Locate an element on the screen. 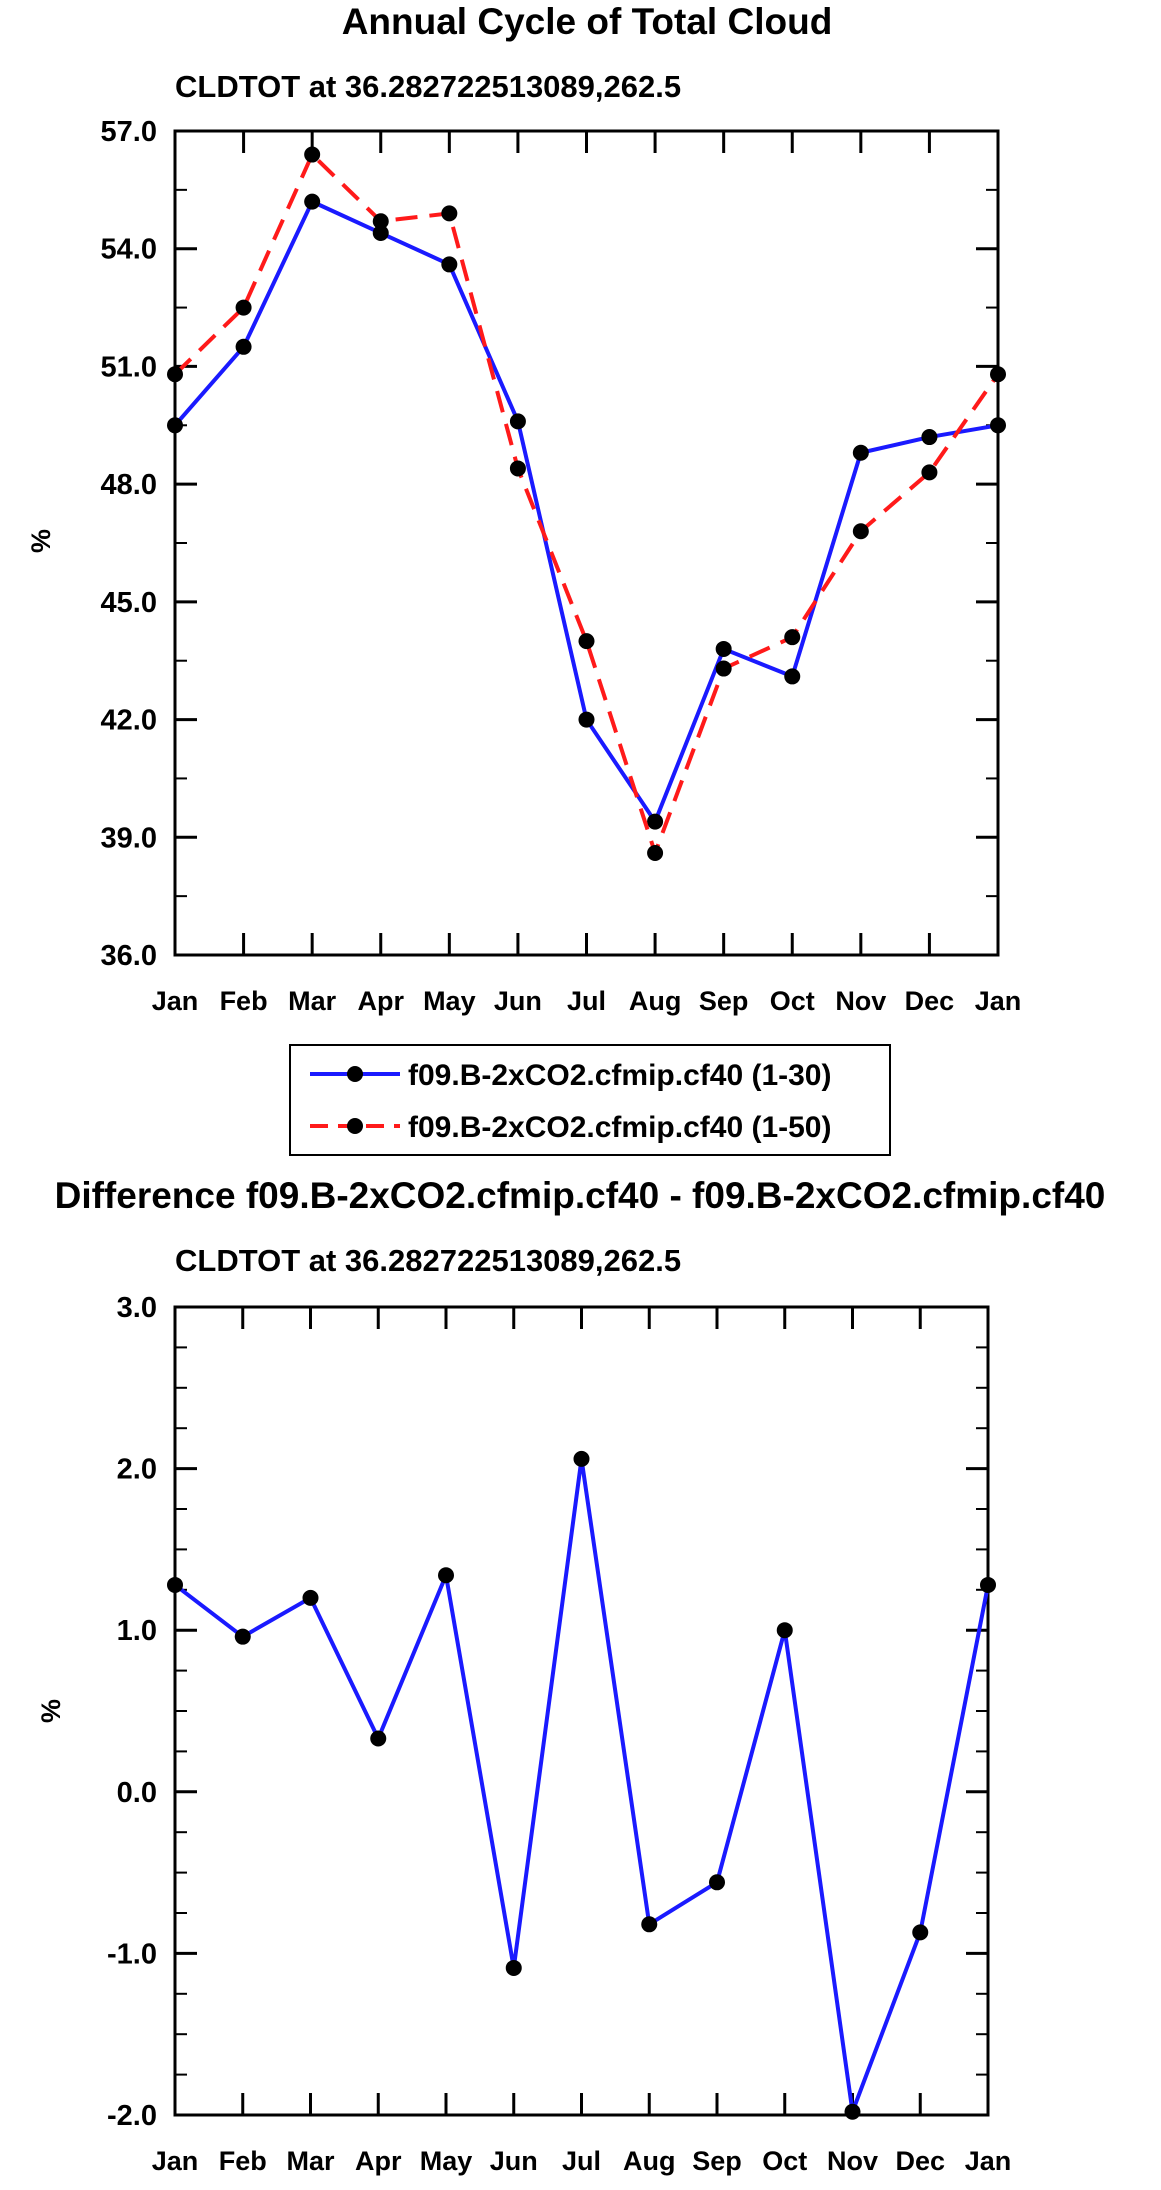 Image resolution: width=1161 pixels, height=2190 pixels. y-tick-label: 45.0 is located at coordinates (129, 603).